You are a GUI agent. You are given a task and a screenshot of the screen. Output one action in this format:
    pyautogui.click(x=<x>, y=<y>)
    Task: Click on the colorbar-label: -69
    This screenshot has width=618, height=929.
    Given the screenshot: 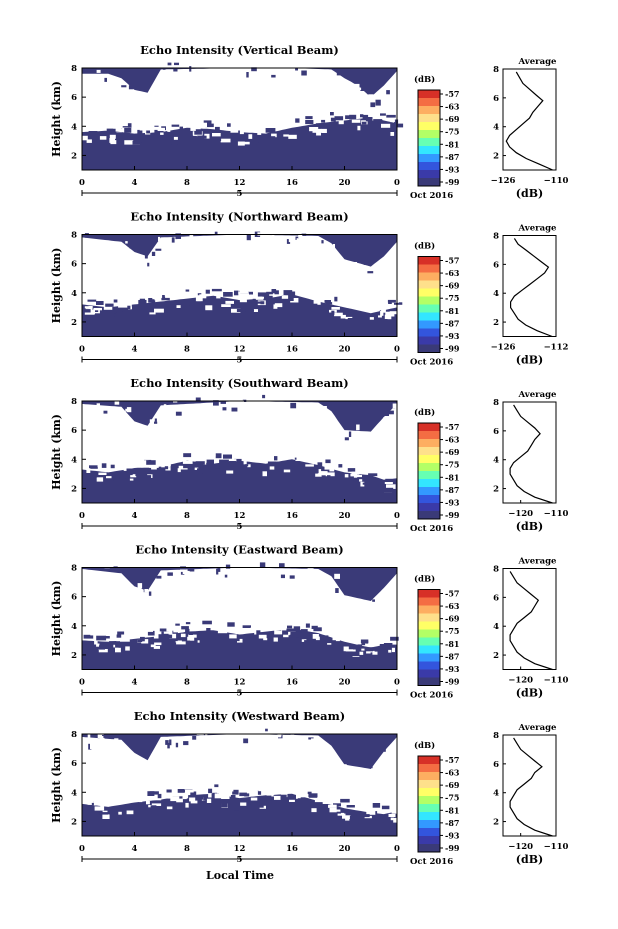 What is the action you would take?
    pyautogui.click(x=452, y=452)
    